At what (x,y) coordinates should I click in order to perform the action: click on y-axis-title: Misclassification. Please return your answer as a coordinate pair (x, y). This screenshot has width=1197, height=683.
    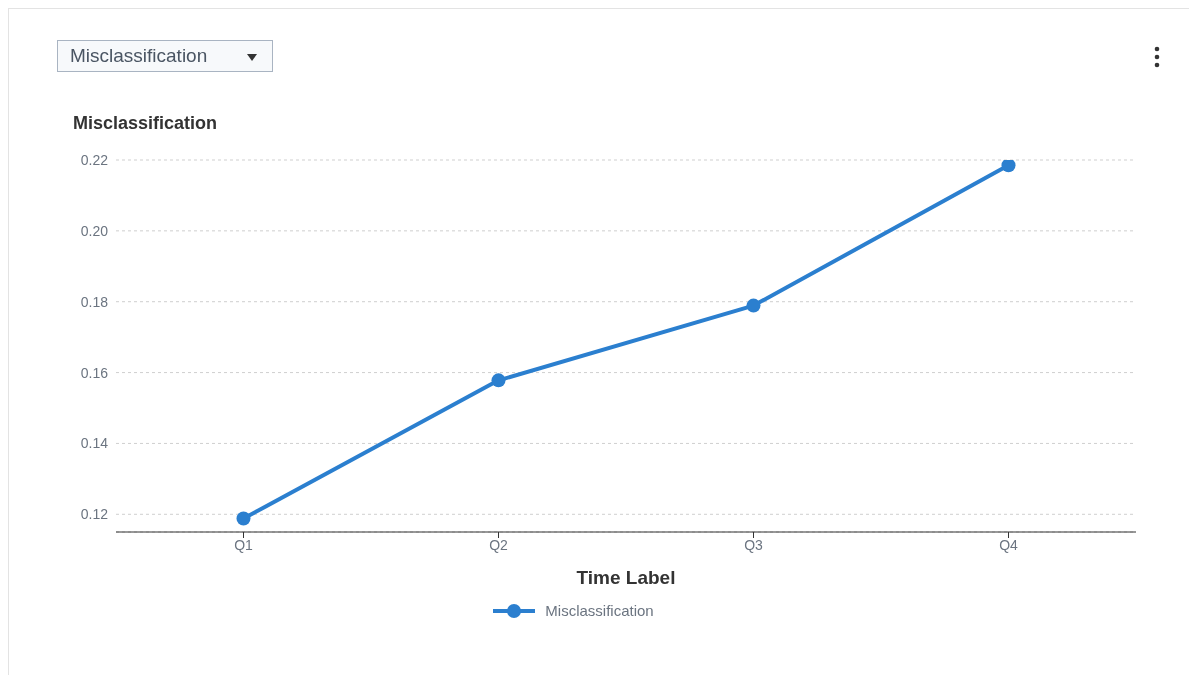
    Looking at the image, I should click on (145, 123).